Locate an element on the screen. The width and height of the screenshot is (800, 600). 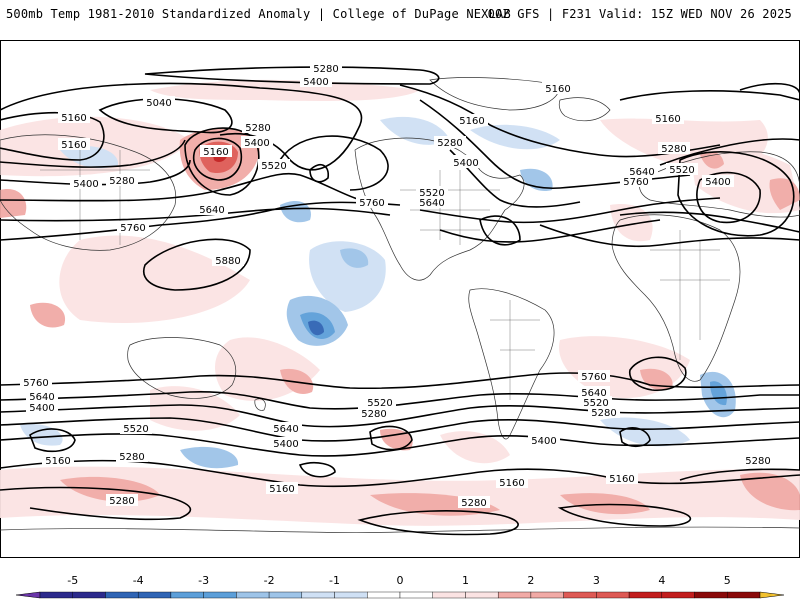
label-5040: 5040 is located at coordinates (159, 102).